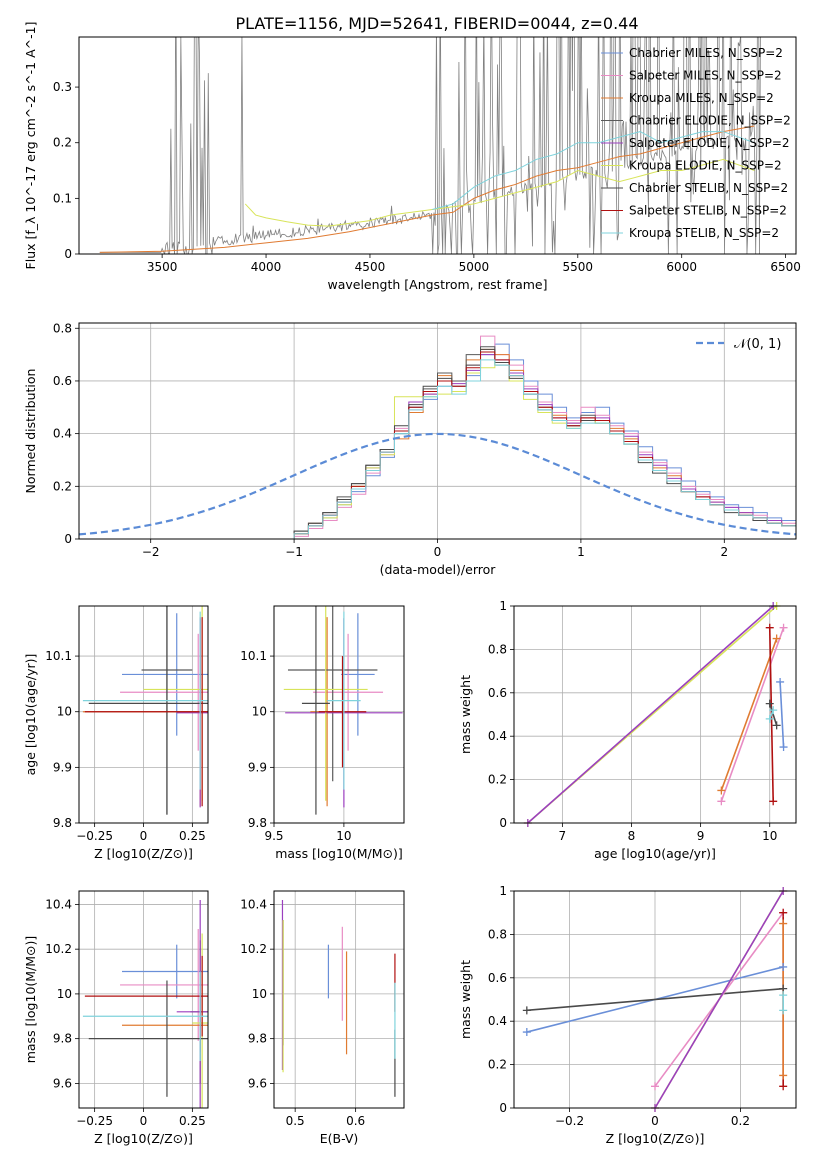  What do you see at coordinates (497, 736) in the screenshot?
I see `y-tick-label: 0.4` at bounding box center [497, 736].